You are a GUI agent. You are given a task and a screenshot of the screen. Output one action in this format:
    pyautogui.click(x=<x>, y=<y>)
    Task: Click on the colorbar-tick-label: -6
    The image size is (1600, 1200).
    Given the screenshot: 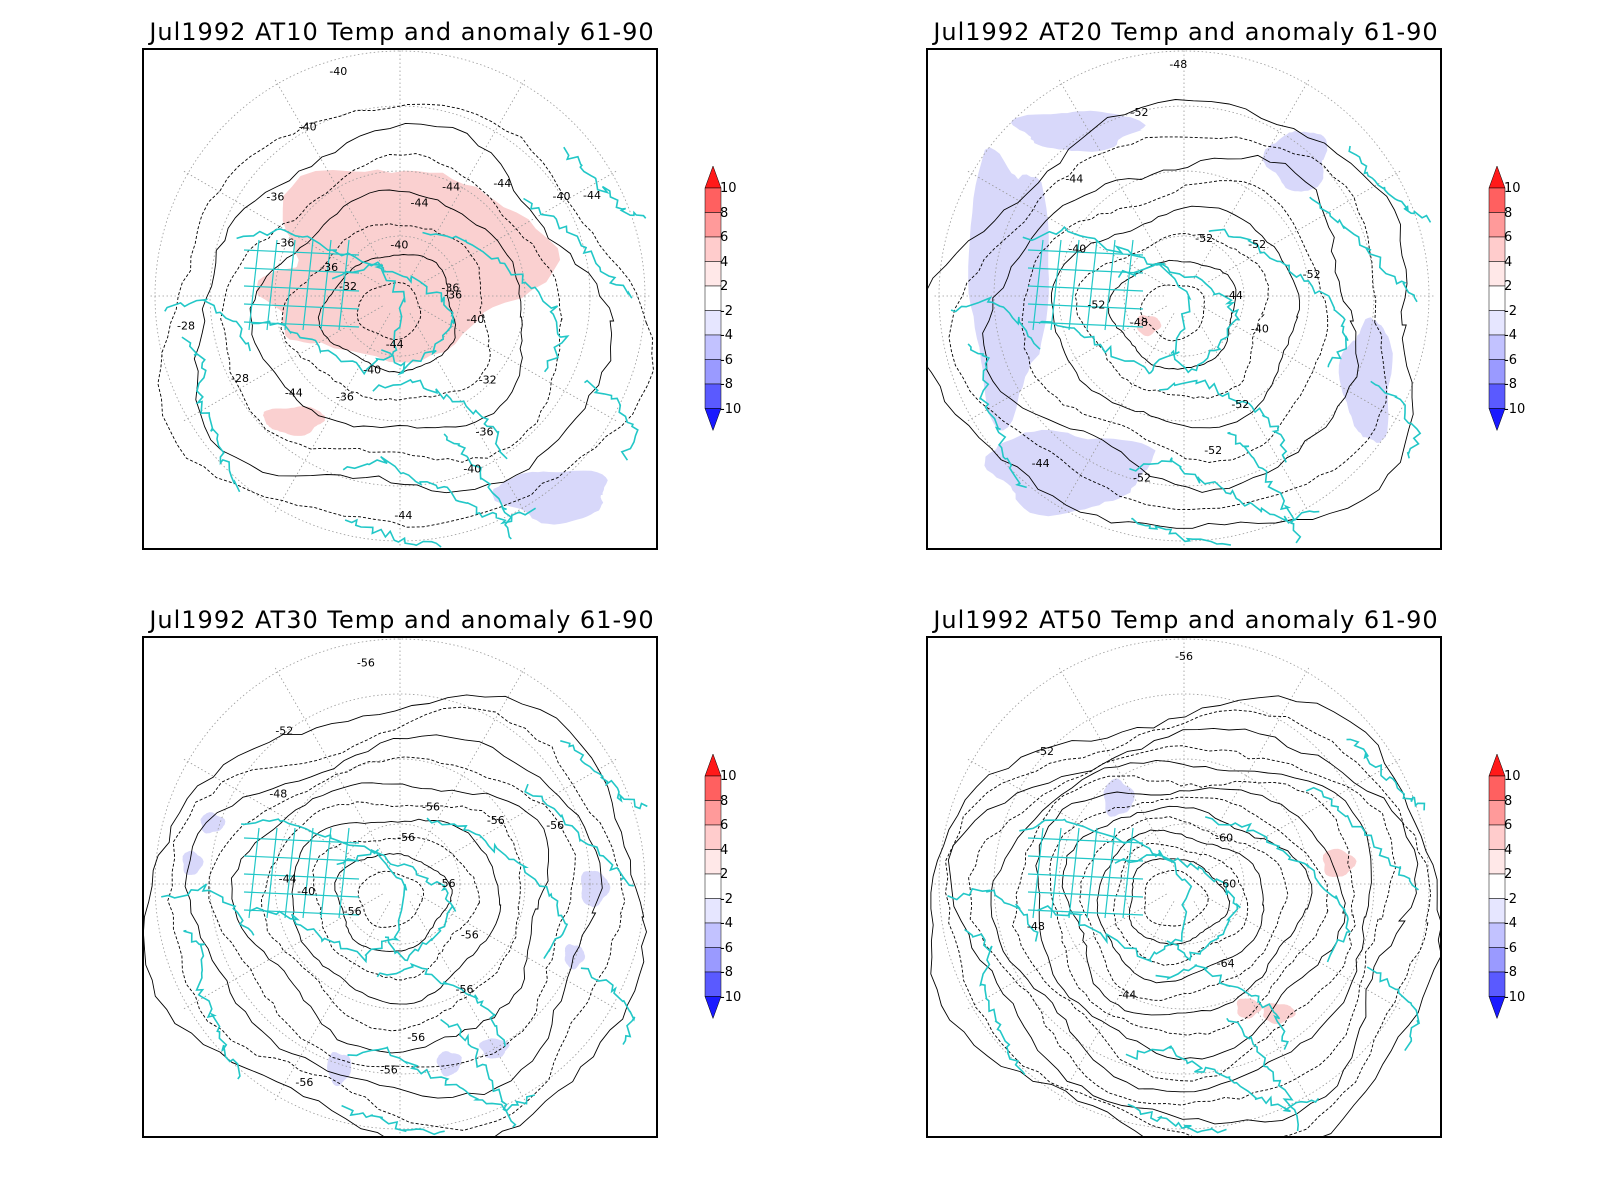 What is the action you would take?
    pyautogui.click(x=1510, y=360)
    